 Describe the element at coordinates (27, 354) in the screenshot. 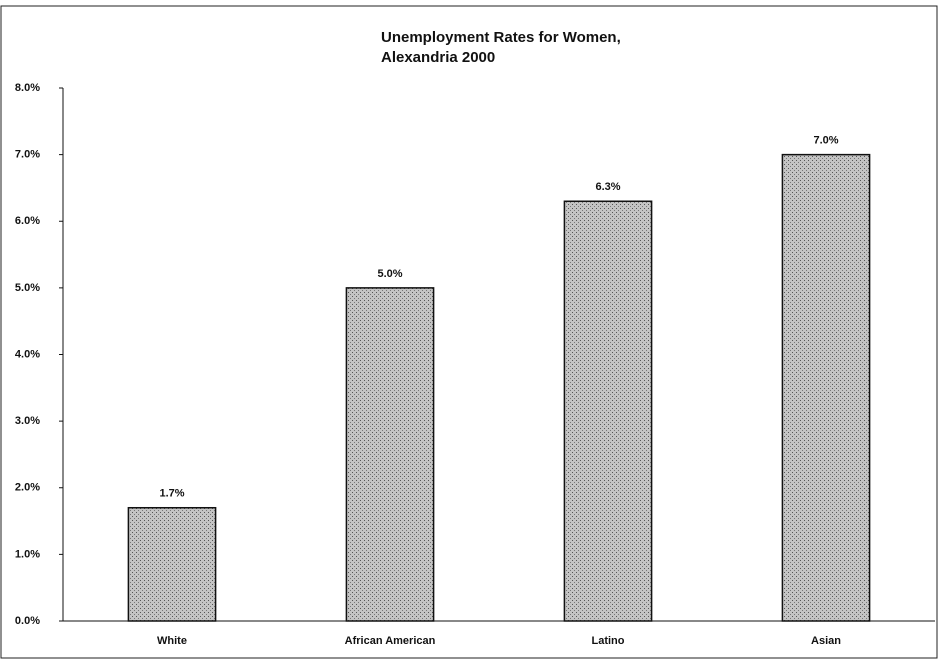

I see `y-tick-label: 4.0%` at that location.